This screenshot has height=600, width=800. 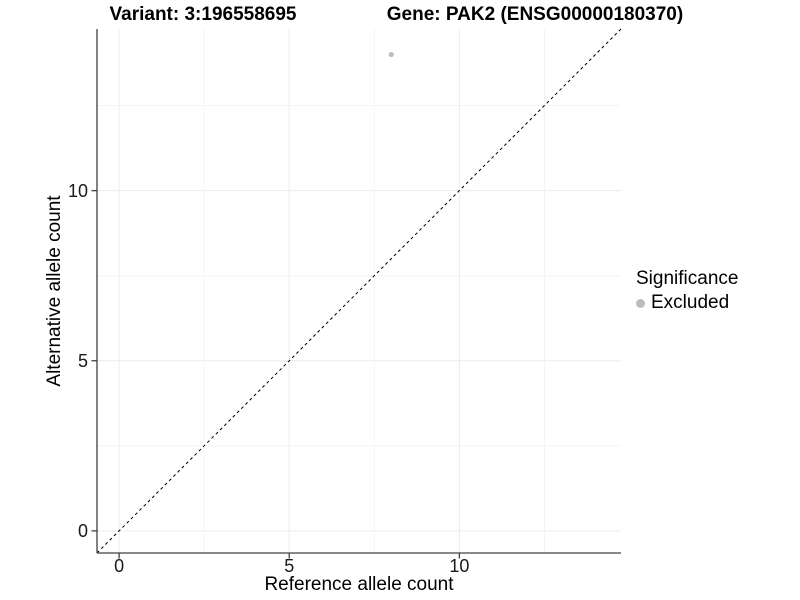 What do you see at coordinates (535, 14) in the screenshot?
I see `plot-title-gene: Gene: PAK2 (ENSG00000180370)` at bounding box center [535, 14].